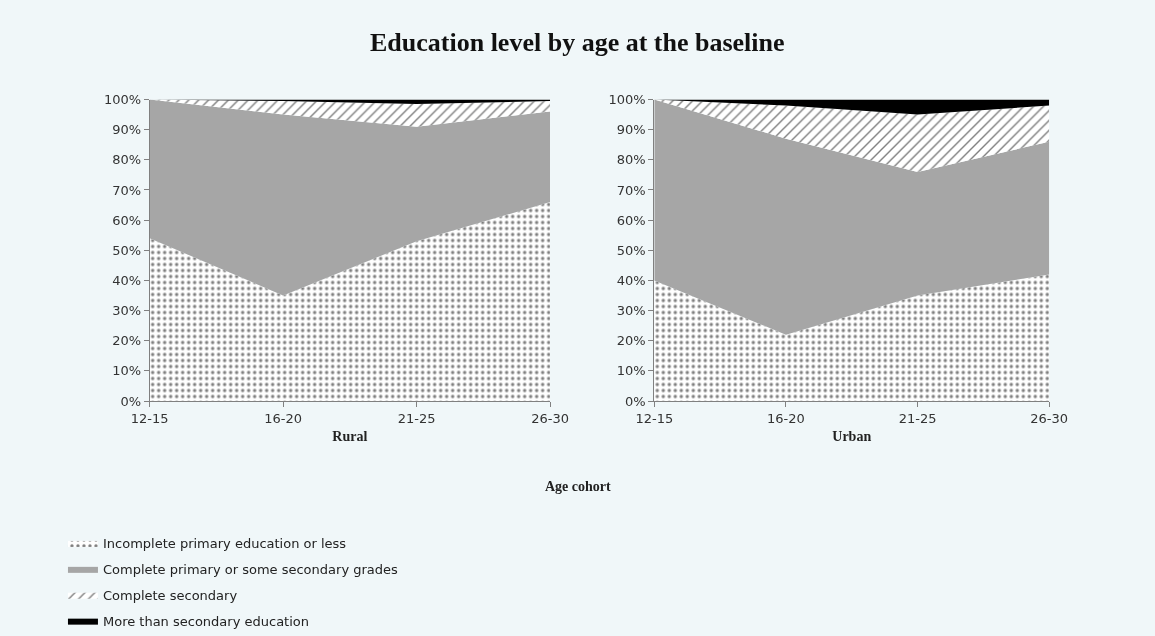 The image size is (1155, 636). Describe the element at coordinates (170, 595) in the screenshot. I see `legend-label: Complete secondary` at that location.